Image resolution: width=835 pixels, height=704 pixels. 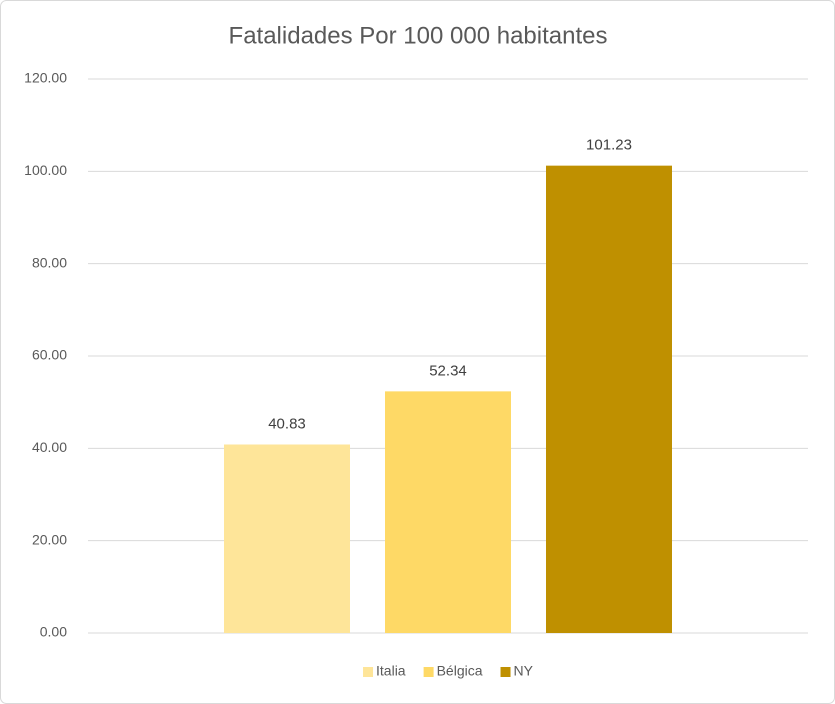 I want to click on y-tick-label: 80.00, so click(x=49, y=262).